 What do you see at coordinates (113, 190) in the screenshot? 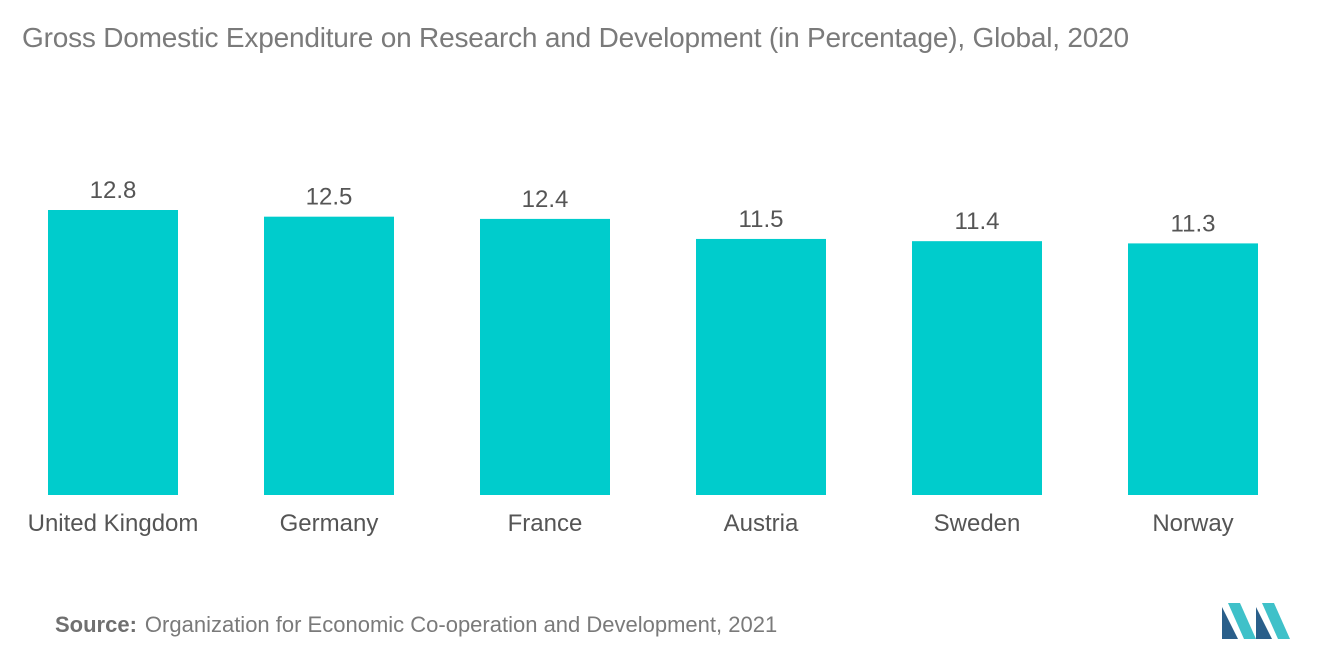
I see `value-label: 12.8` at bounding box center [113, 190].